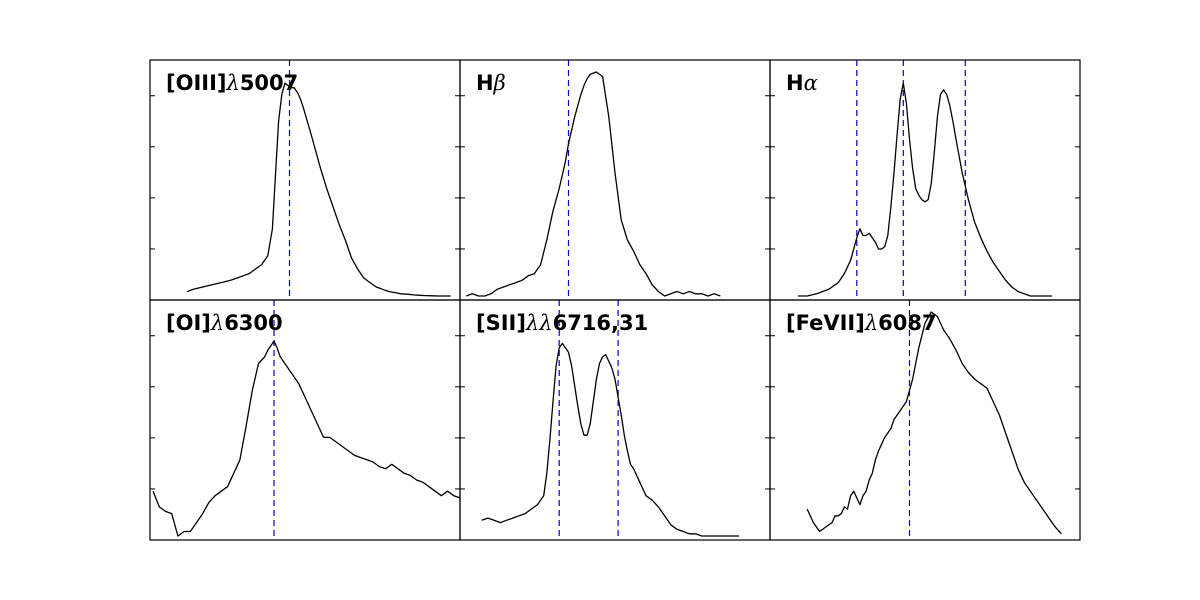 Image resolution: width=1200 pixels, height=600 pixels. I want to click on panel-fevii-6087: [FeVII]λ6087, so click(925, 420).